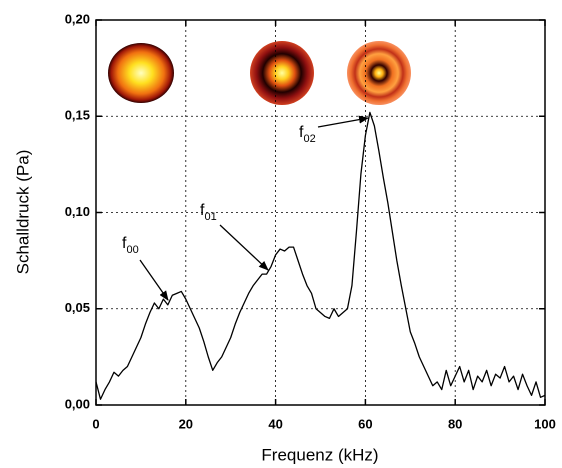 This screenshot has height=468, width=562. What do you see at coordinates (545, 423) in the screenshot?
I see `x-tick-label: 100` at bounding box center [545, 423].